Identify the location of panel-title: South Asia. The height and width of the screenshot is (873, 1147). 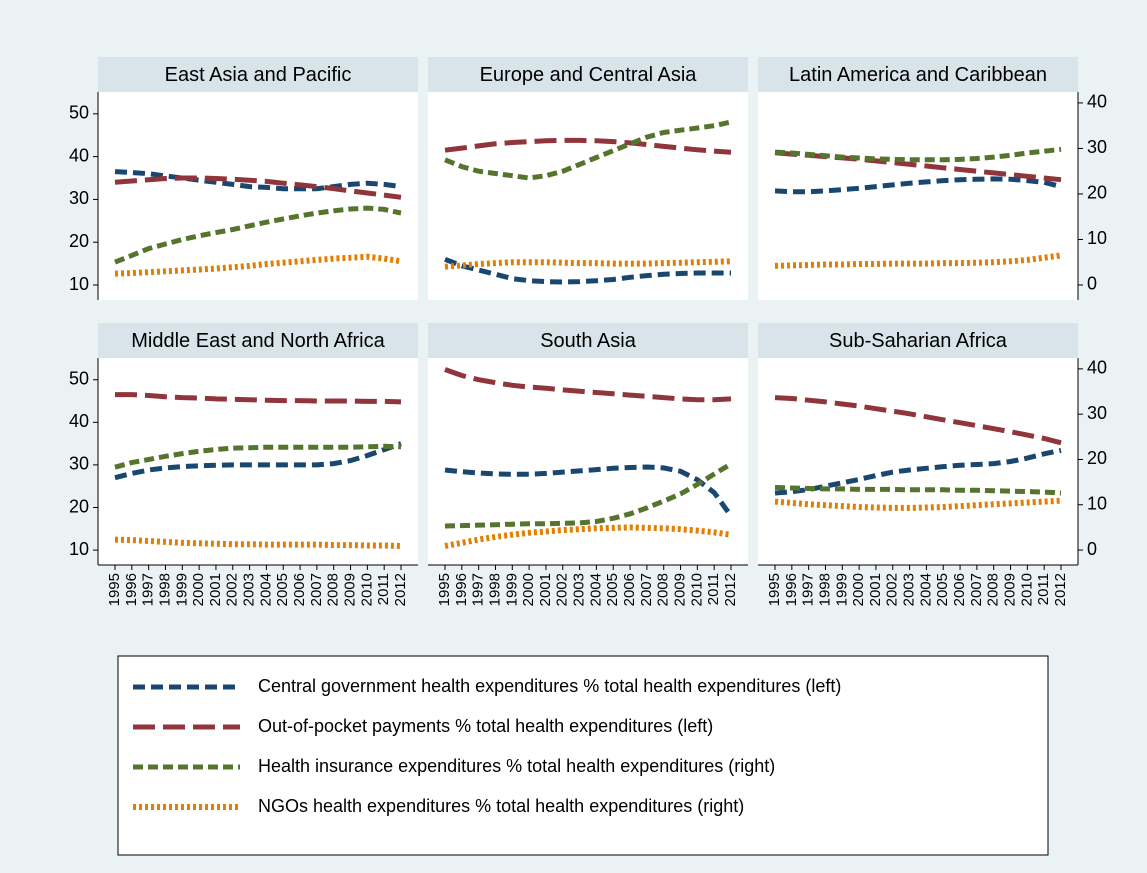
(588, 341).